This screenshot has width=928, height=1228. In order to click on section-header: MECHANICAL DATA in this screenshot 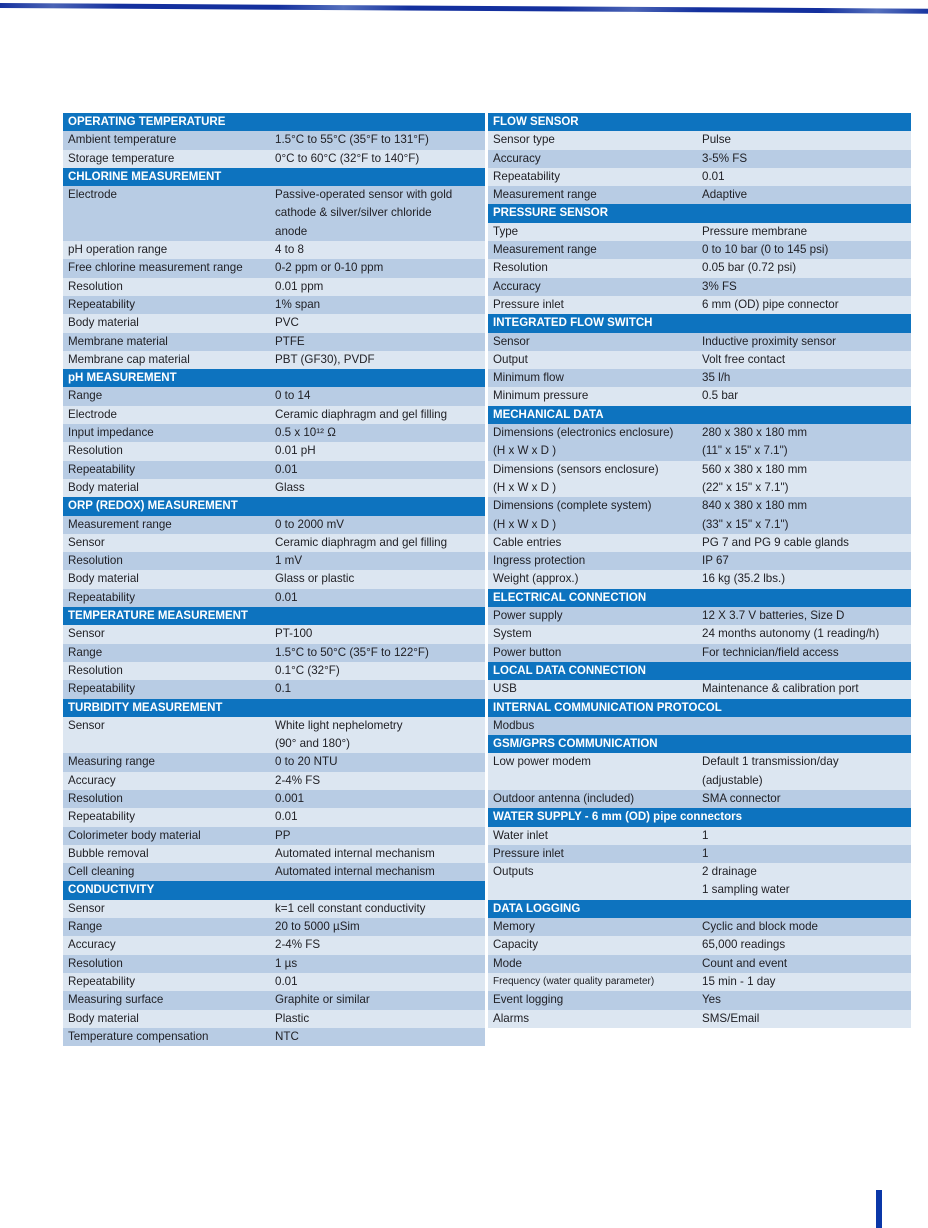, I will do `click(699, 415)`.